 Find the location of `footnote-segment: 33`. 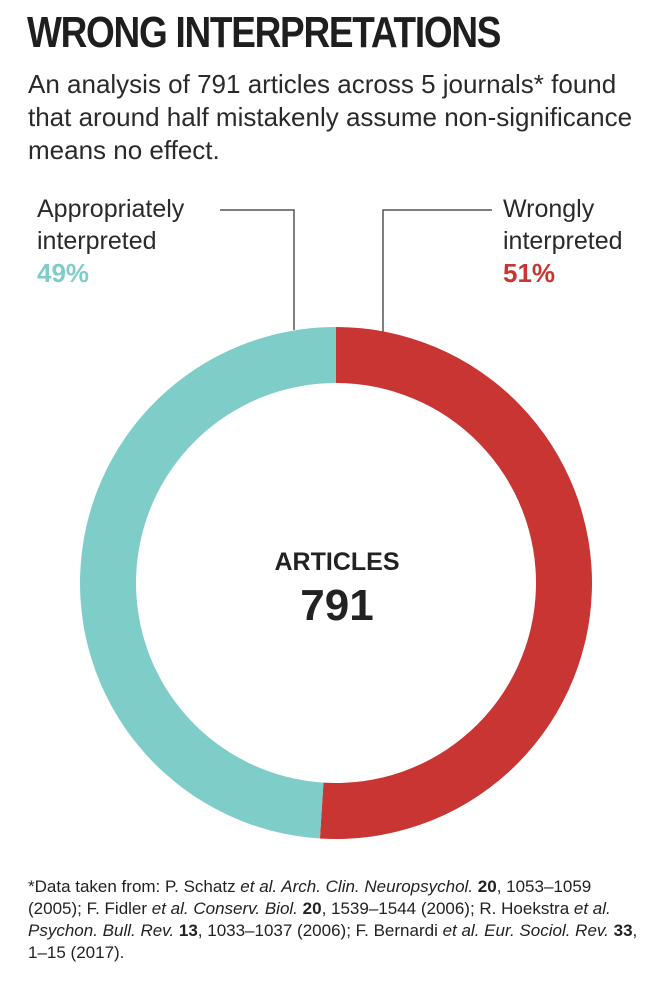

footnote-segment: 33 is located at coordinates (623, 930).